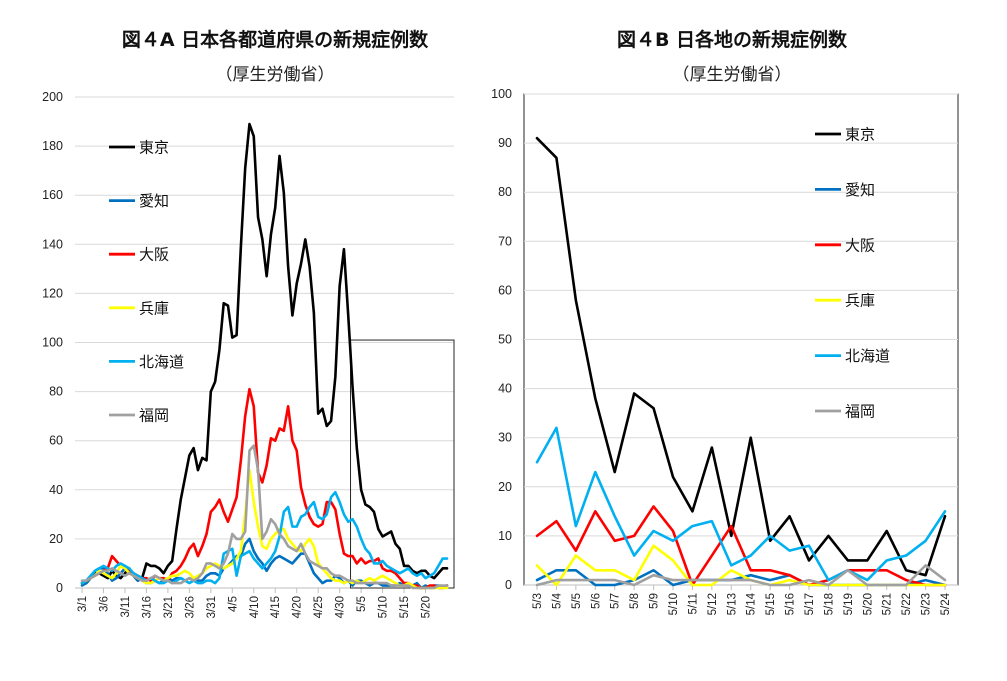 The width and height of the screenshot is (1007, 681). Describe the element at coordinates (147, 607) in the screenshot. I see `x-tick-label: 3/16` at that location.